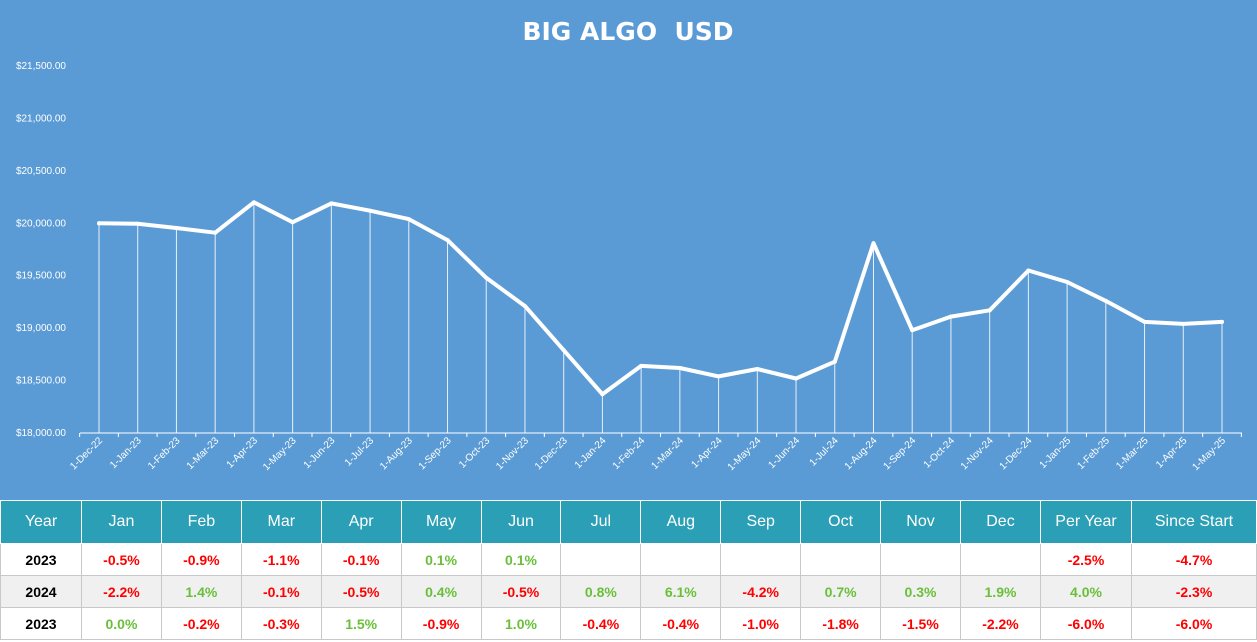  What do you see at coordinates (761, 623) in the screenshot?
I see `return-cell: -1.0%` at bounding box center [761, 623].